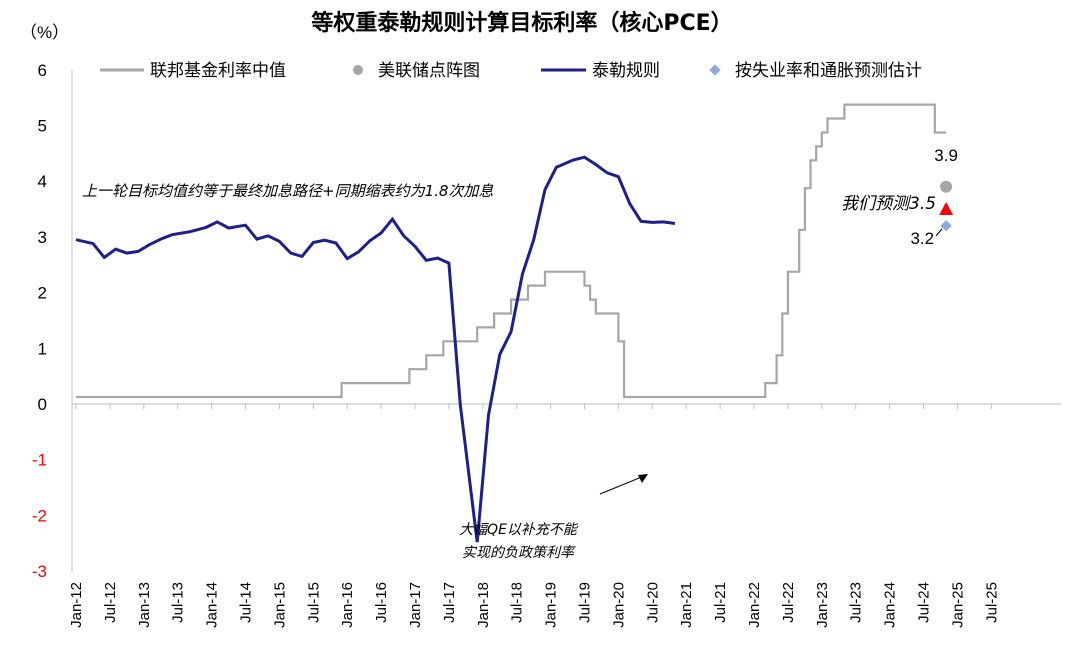 The height and width of the screenshot is (667, 1080). Describe the element at coordinates (39, 571) in the screenshot. I see `y-tick-label: -3` at that location.